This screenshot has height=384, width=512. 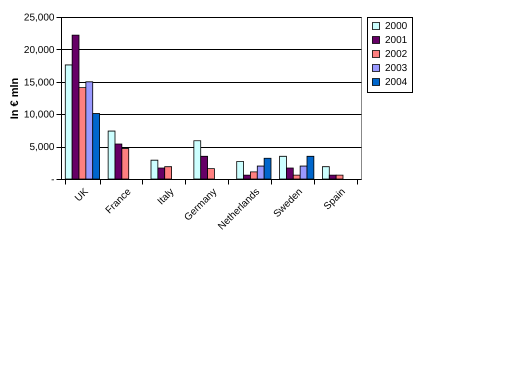 I want to click on y-tick-label: 15,000, so click(x=39, y=82).